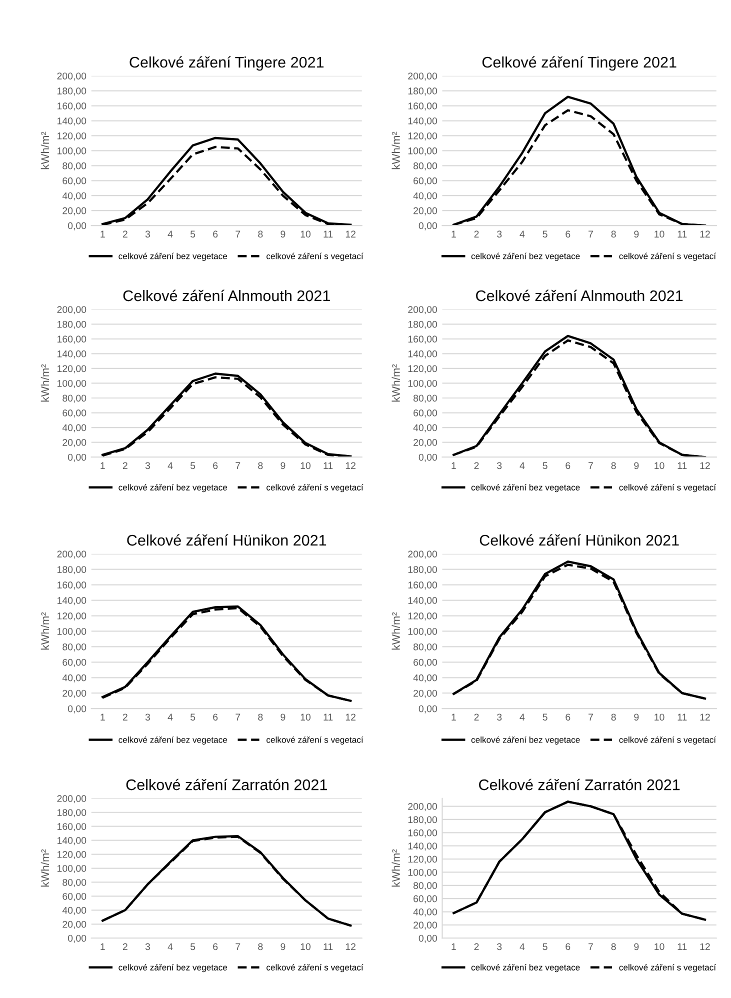 The width and height of the screenshot is (731, 998). I want to click on chart-title: Celkové záření Alnmouth 2021, so click(579, 296).